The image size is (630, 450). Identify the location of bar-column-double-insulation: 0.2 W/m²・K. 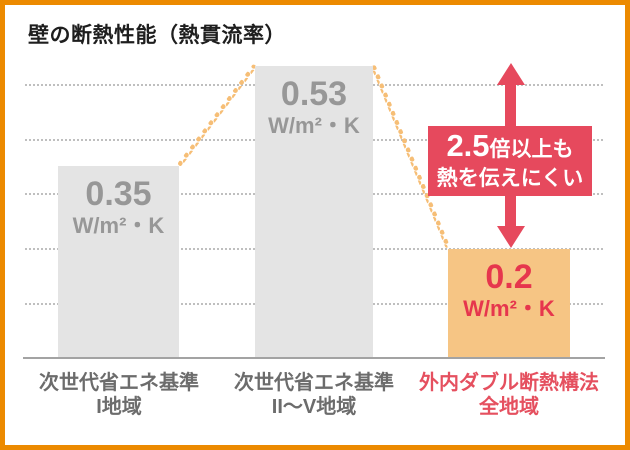
(509, 303).